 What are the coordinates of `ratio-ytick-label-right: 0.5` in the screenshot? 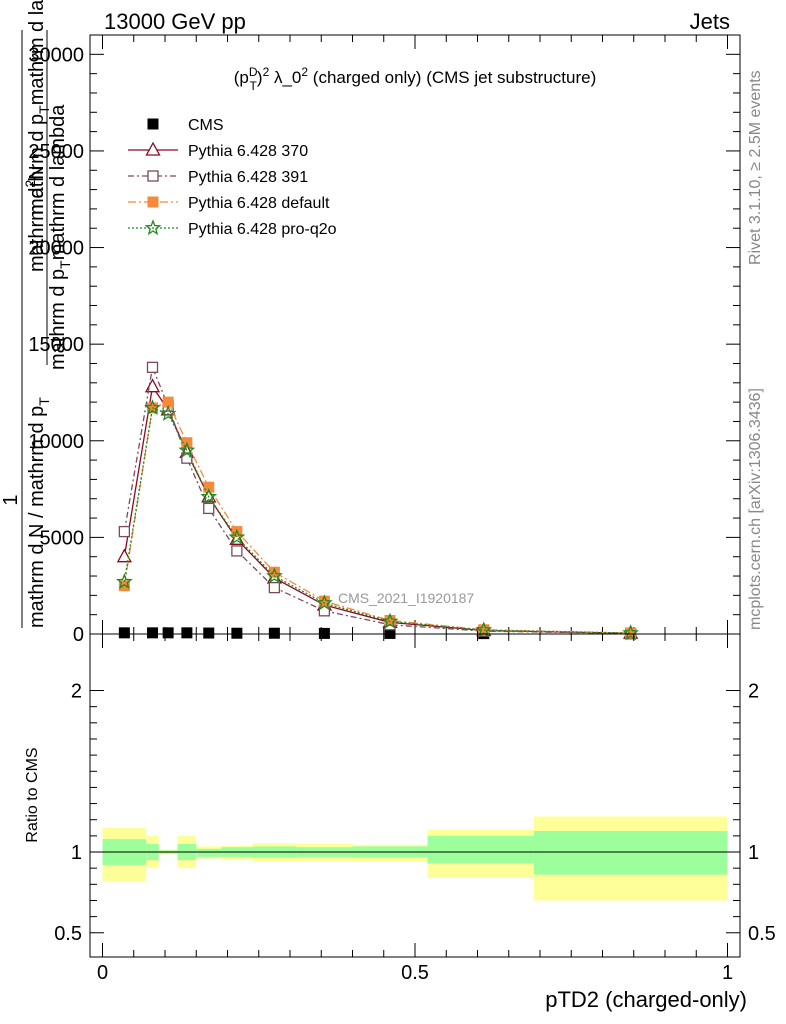 It's located at (762, 934).